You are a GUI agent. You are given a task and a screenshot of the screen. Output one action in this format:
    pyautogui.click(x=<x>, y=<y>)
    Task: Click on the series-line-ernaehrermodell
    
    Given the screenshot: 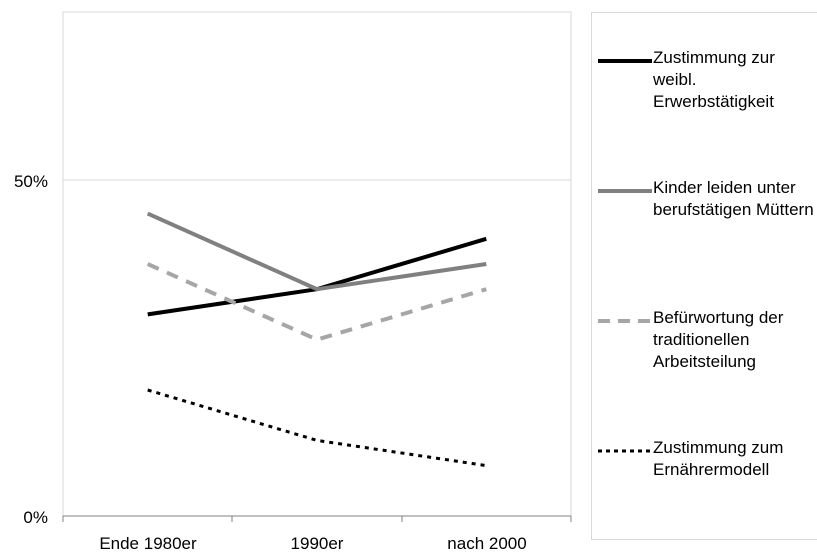 What is the action you would take?
    pyautogui.click(x=317, y=428)
    